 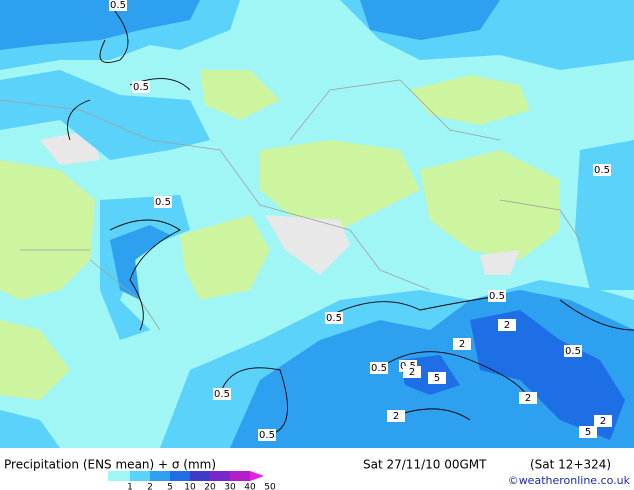 I want to click on legend-label: 20, so click(x=210, y=486).